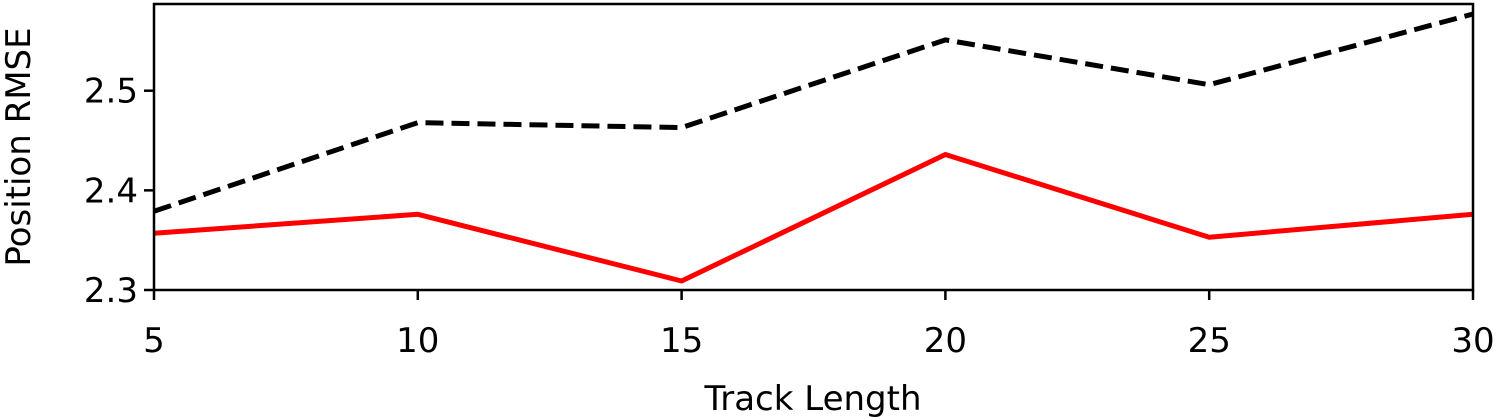 The height and width of the screenshot is (420, 1500). Describe the element at coordinates (111, 291) in the screenshot. I see `y-tick-label: 2.3` at that location.